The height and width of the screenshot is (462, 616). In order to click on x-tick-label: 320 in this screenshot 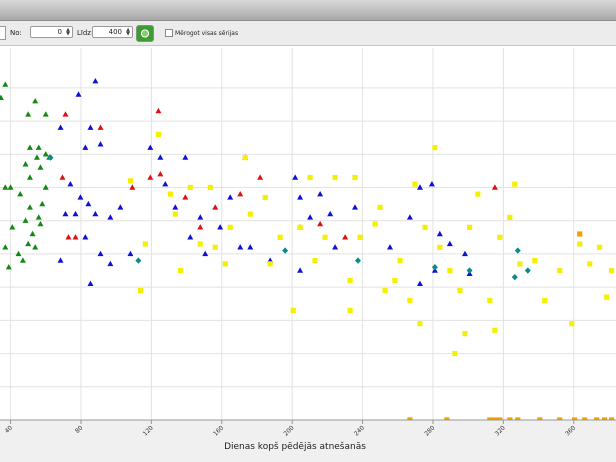, I will do `click(500, 430)`.